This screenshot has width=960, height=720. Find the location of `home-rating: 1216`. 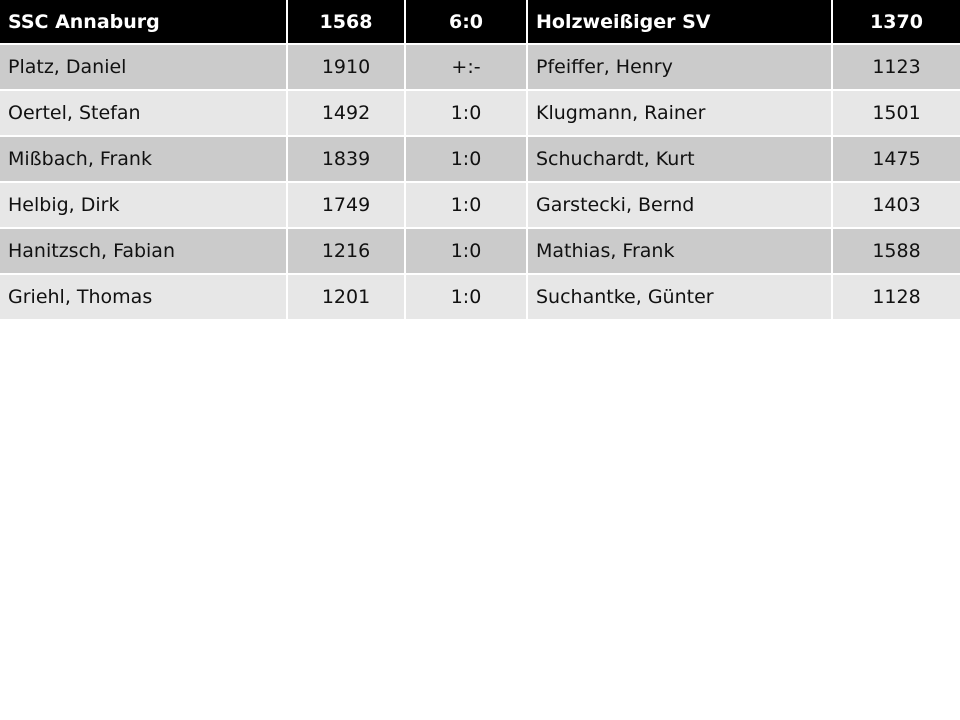

home-rating: 1216 is located at coordinates (346, 251).